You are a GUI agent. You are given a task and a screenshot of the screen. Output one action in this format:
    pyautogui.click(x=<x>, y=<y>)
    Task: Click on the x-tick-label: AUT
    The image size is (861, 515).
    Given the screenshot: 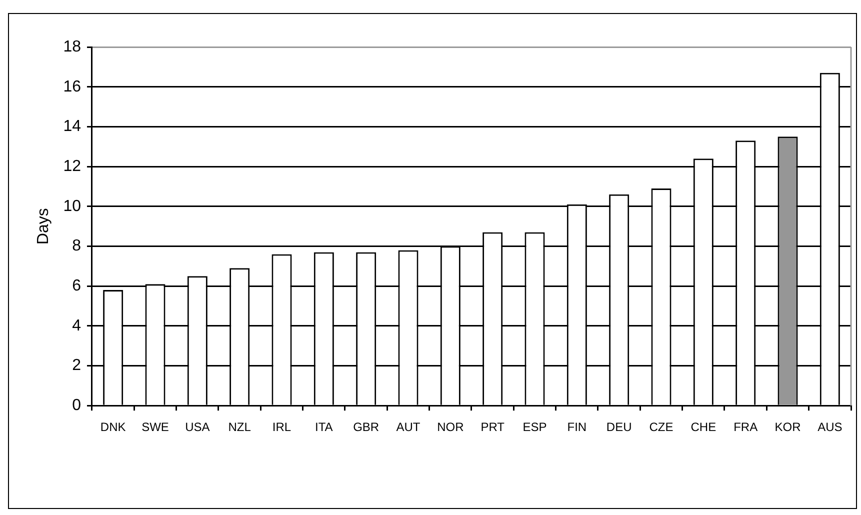 What is the action you would take?
    pyautogui.click(x=408, y=427)
    